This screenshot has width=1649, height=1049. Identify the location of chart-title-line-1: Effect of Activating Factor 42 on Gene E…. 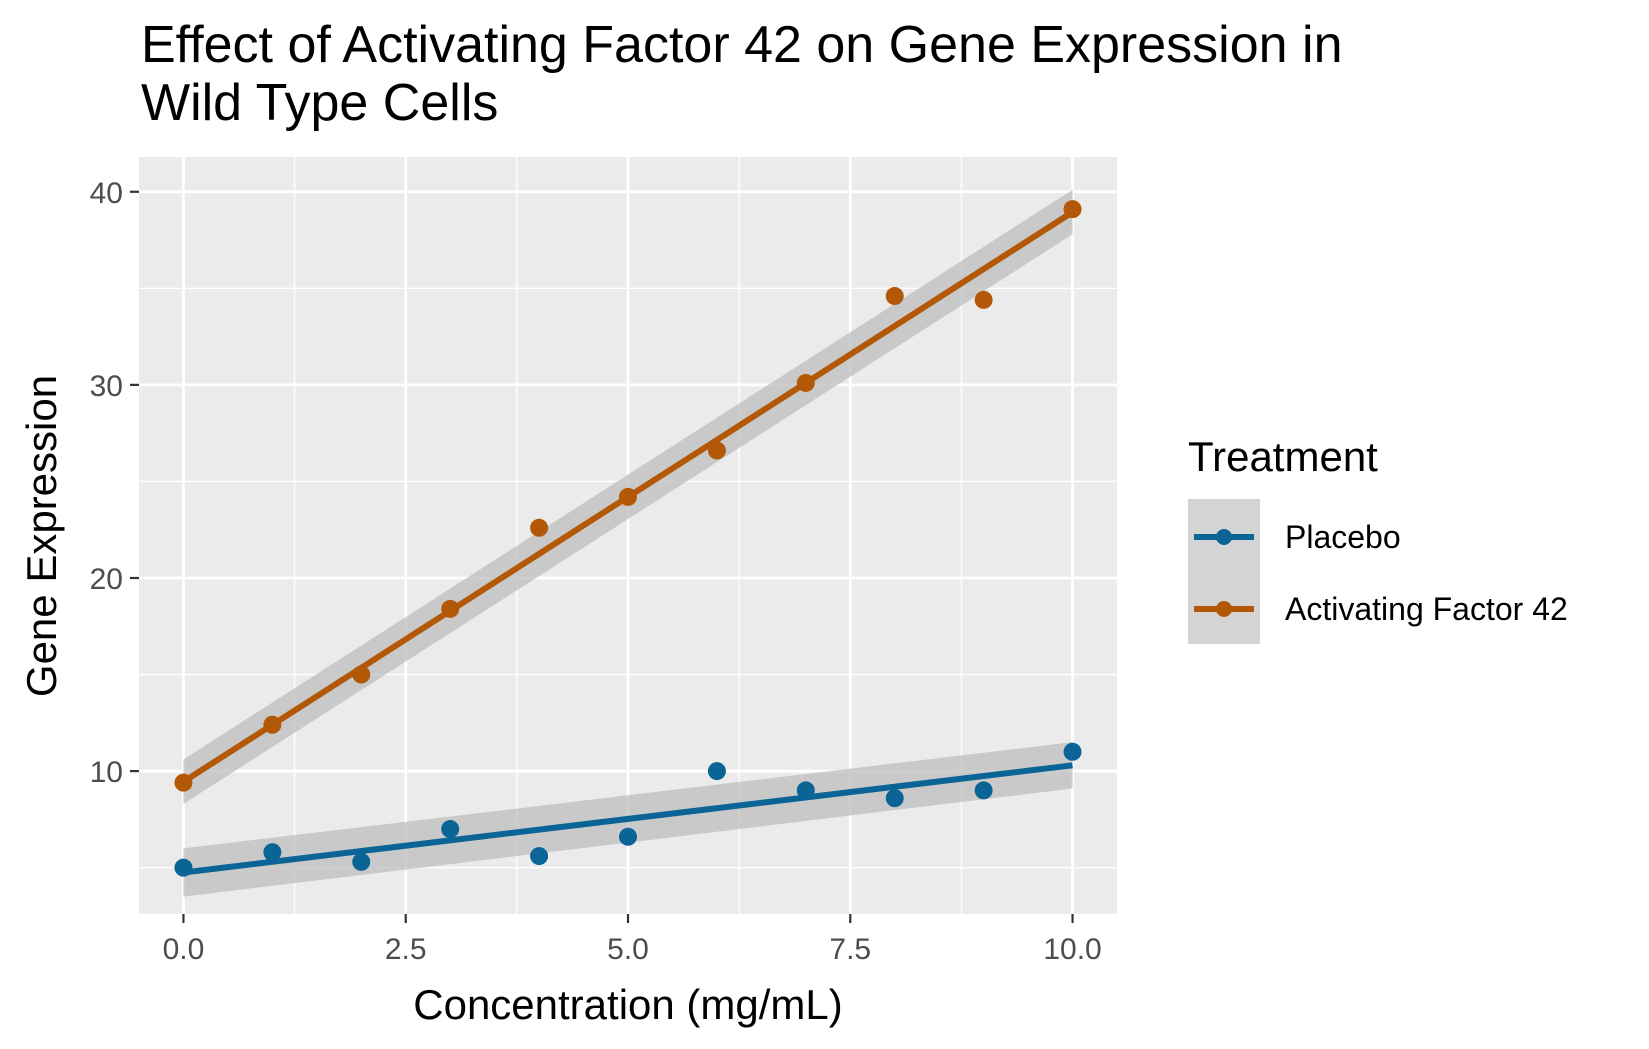
(741, 45).